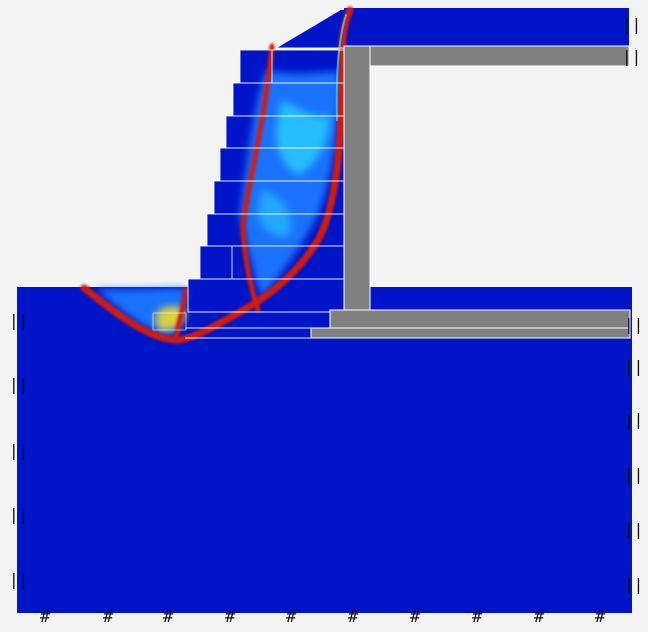 This screenshot has width=648, height=632. I want to click on base-slab-lower, so click(470, 333).